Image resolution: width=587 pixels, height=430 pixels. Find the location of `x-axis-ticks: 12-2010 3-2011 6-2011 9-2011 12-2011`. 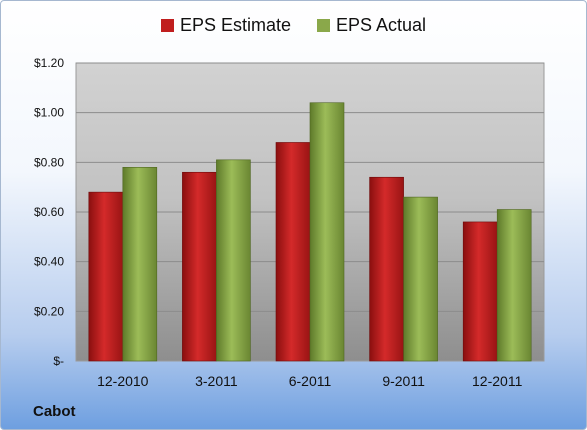

x-axis-ticks: 12-2010 3-2011 6-2011 9-2011 12-2011 is located at coordinates (309, 381).